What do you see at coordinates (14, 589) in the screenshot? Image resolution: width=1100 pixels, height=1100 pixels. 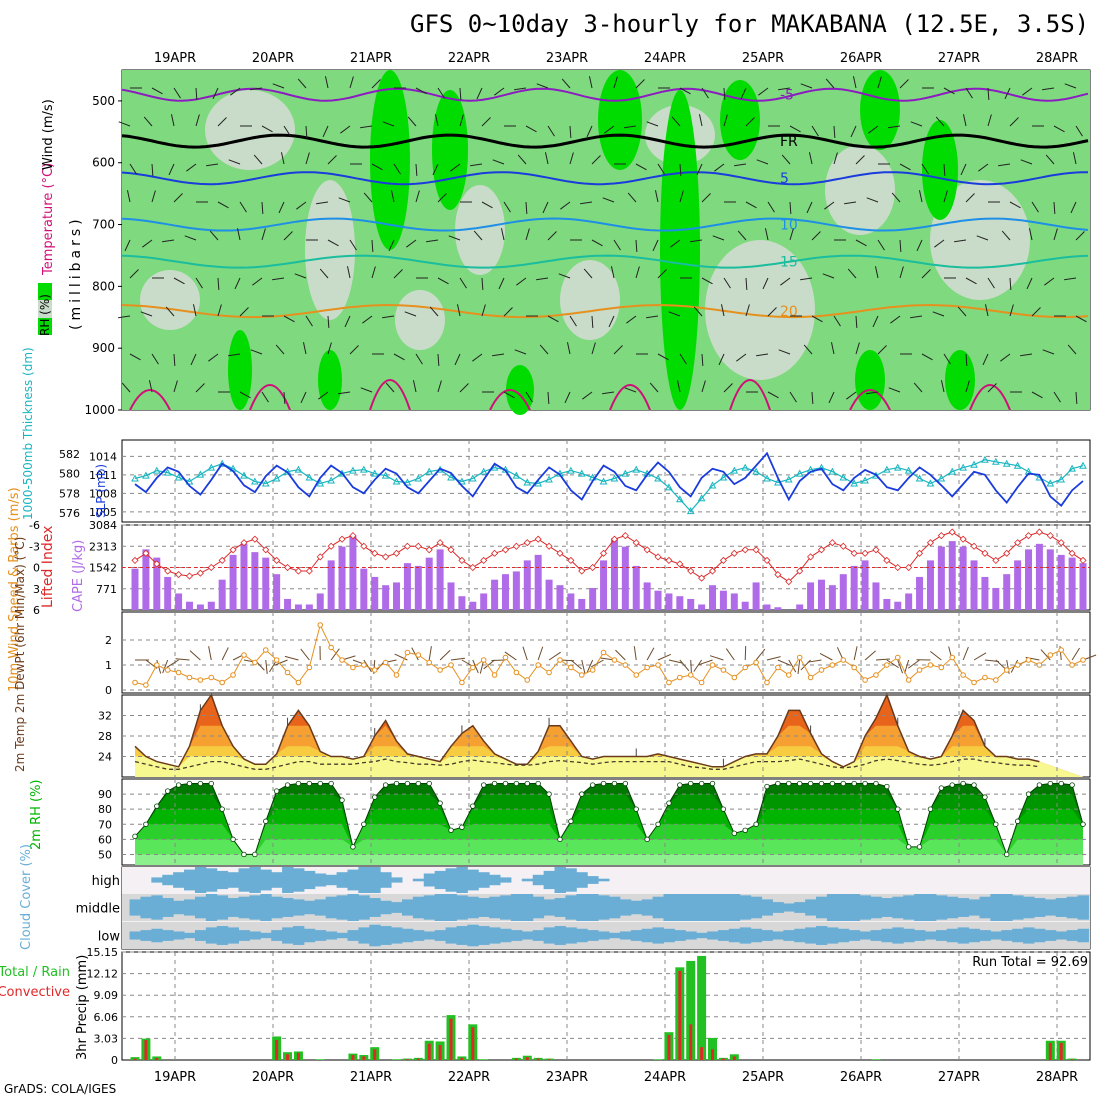 I see `wind-axis-label: 10m Wind Speed & Barbs (m/s)` at bounding box center [14, 589].